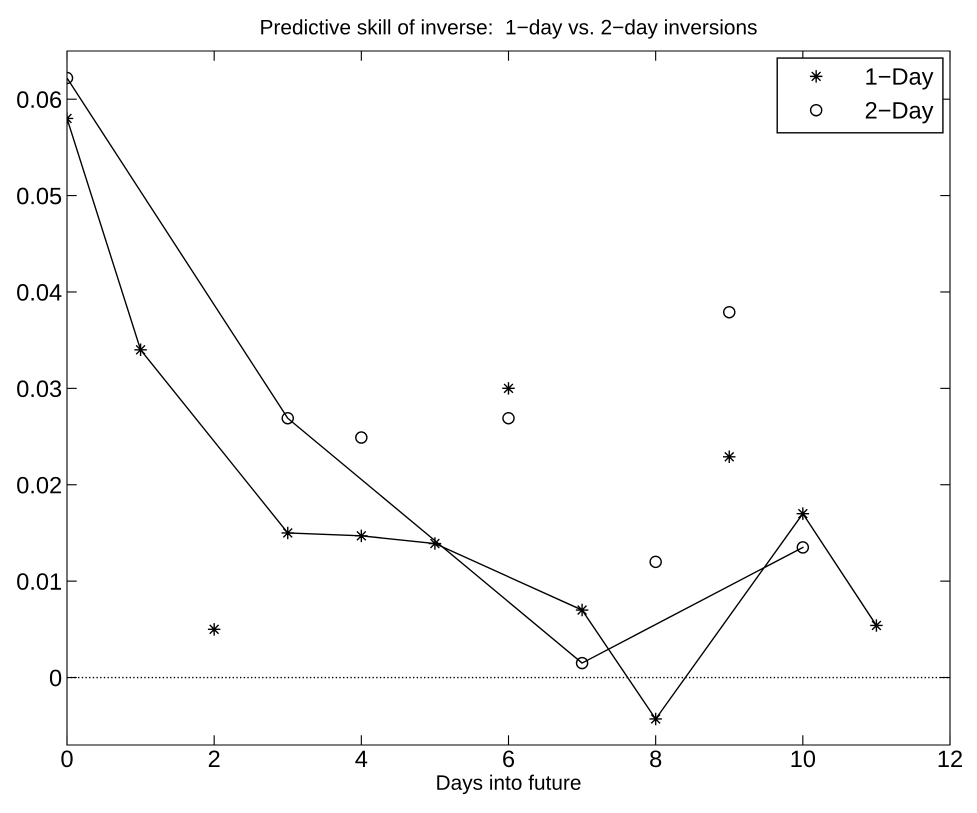 This screenshot has height=813, width=977. What do you see at coordinates (56, 678) in the screenshot?
I see `y-tick-label: 0` at bounding box center [56, 678].